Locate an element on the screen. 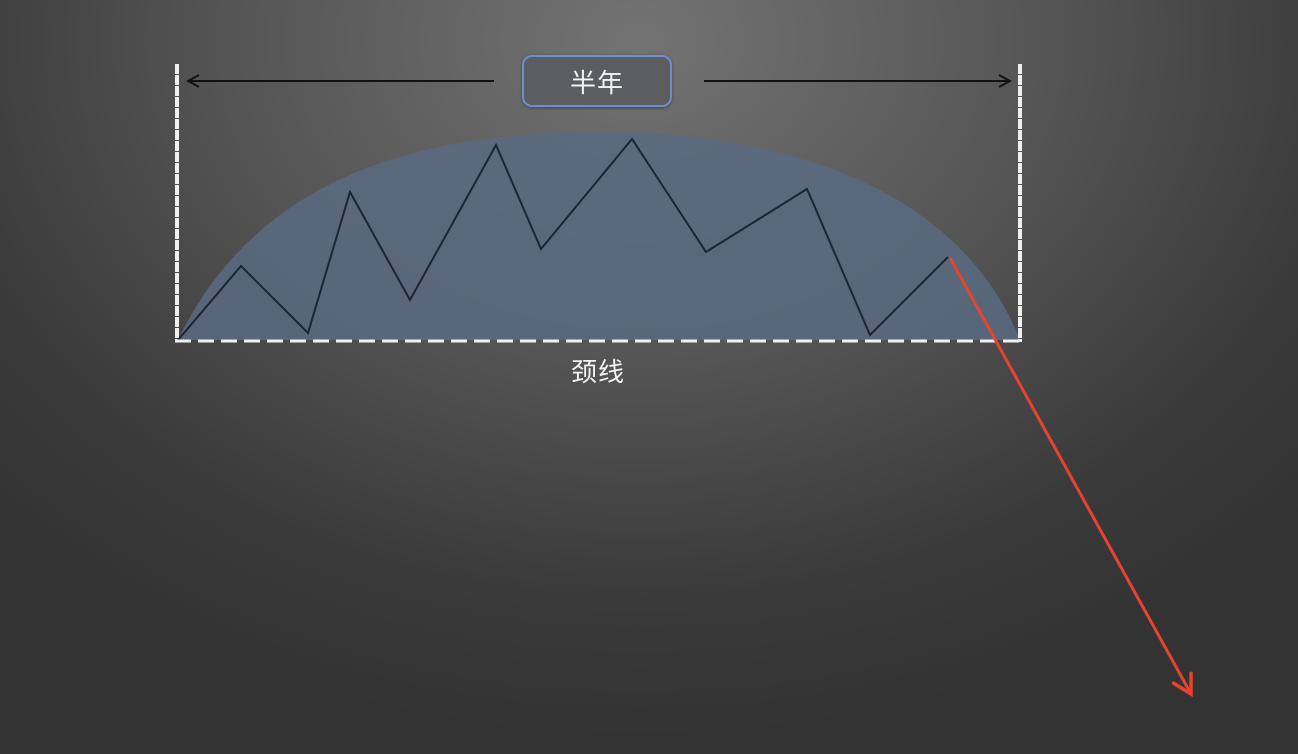  neckline-label: 颈线 is located at coordinates (597, 373).